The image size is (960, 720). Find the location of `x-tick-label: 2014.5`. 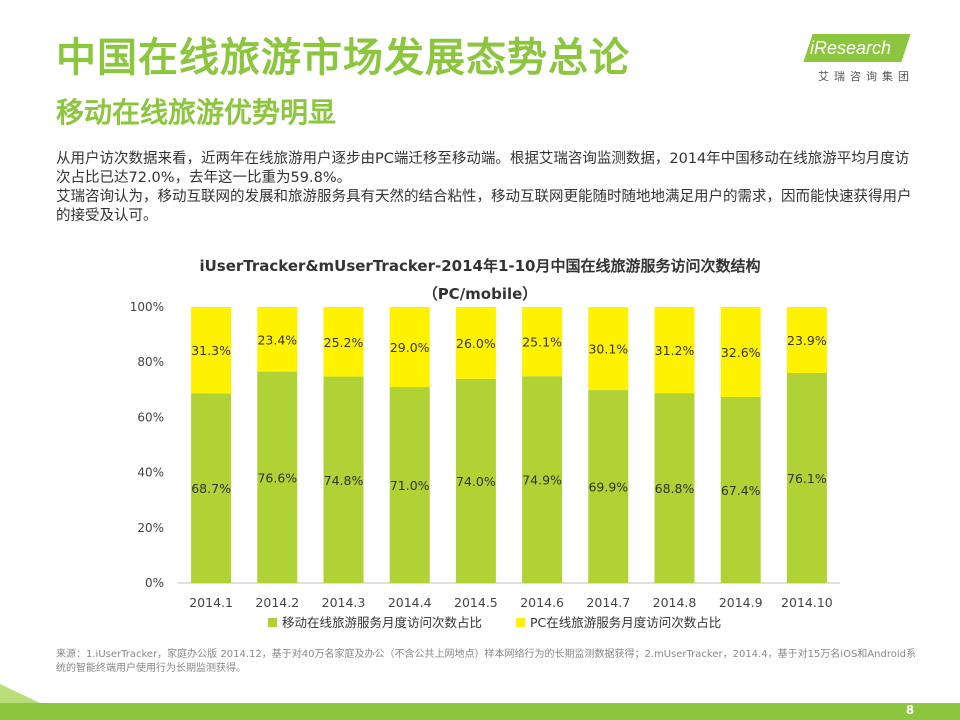

x-tick-label: 2014.5 is located at coordinates (476, 602).